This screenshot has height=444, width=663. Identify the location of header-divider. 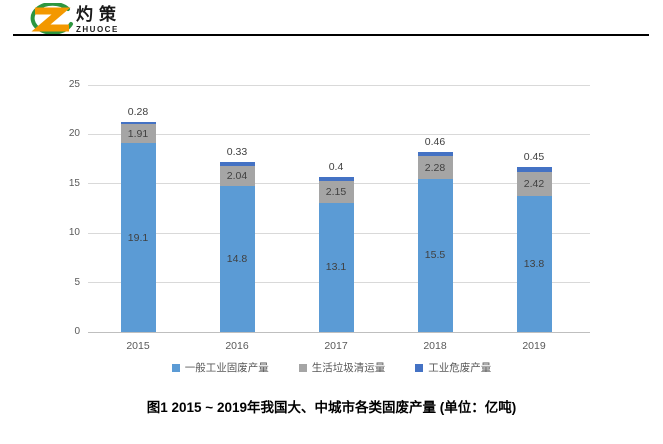
(331, 35).